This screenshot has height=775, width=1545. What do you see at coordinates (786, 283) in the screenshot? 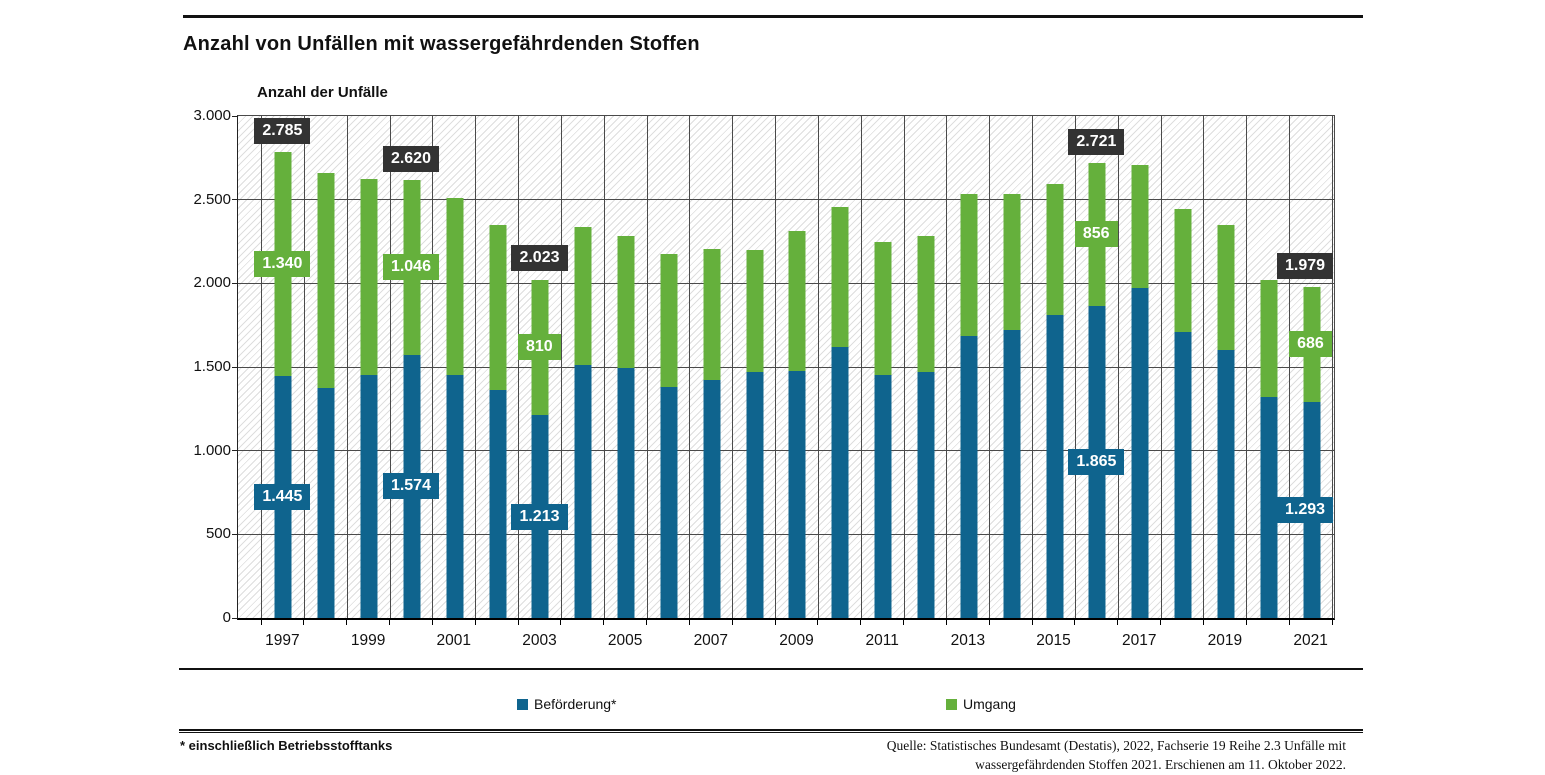
I see `gridline-y-2000` at bounding box center [786, 283].